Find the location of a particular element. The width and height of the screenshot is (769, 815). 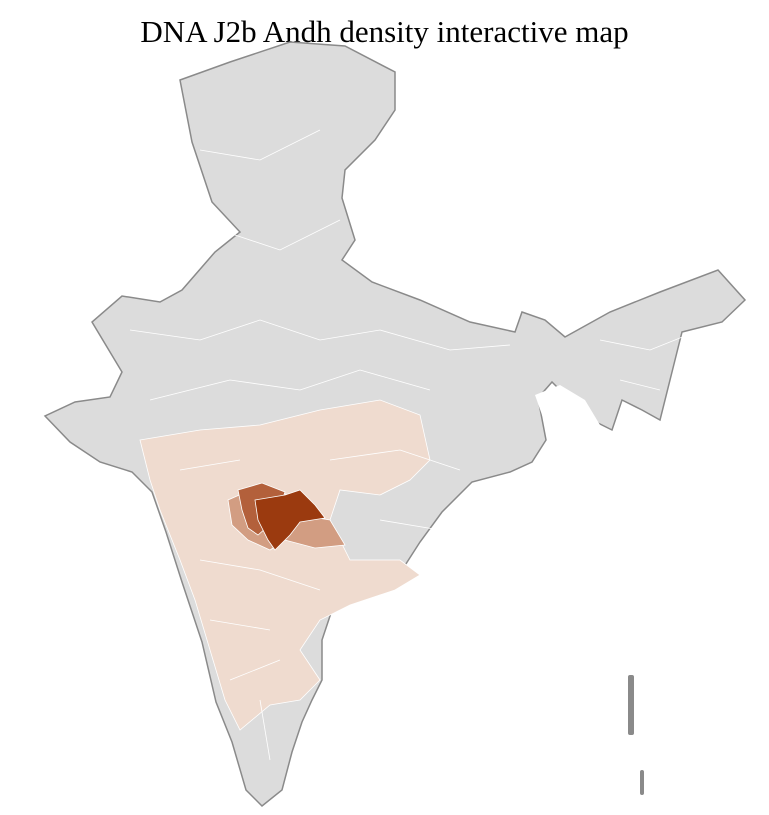

bangladesh-gap is located at coordinates (567, 412).